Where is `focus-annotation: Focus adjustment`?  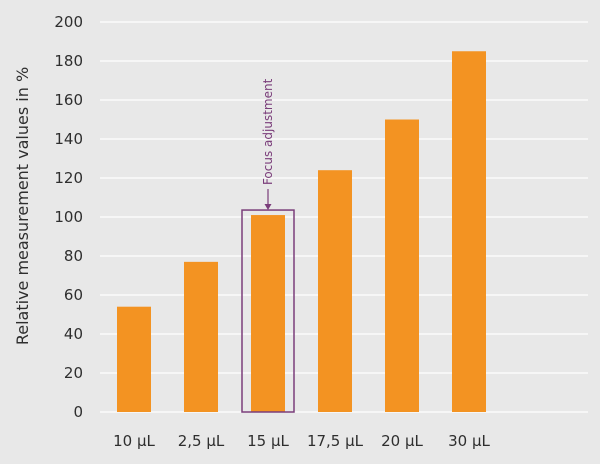 focus-annotation: Focus adjustment is located at coordinates (268, 245).